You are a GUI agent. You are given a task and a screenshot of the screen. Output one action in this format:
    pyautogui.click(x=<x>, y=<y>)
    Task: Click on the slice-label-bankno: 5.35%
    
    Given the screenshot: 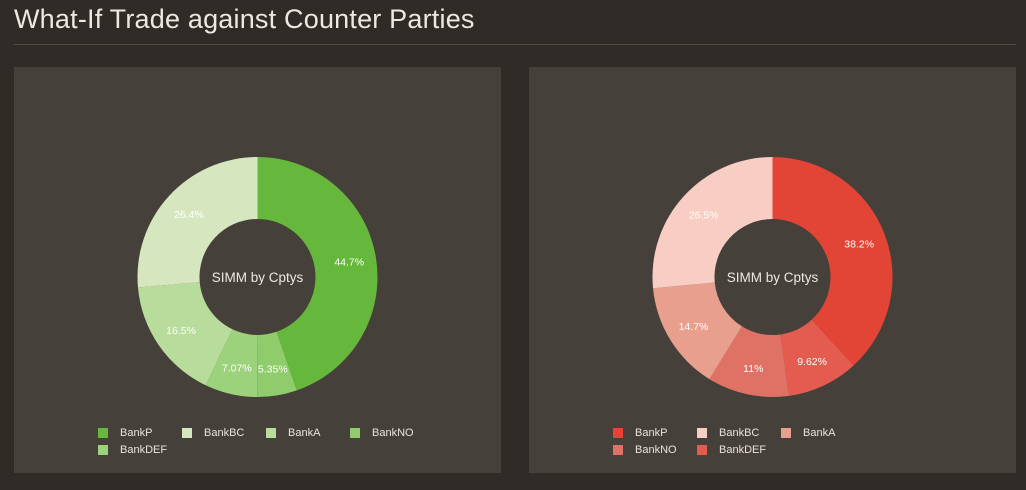 What is the action you would take?
    pyautogui.click(x=273, y=370)
    